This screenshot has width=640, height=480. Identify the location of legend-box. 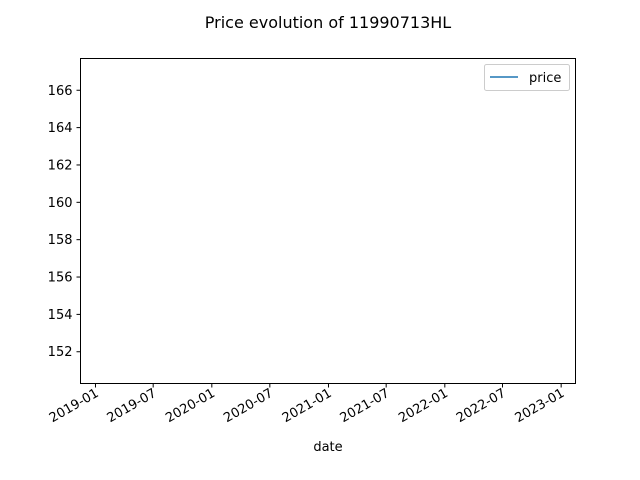
(527, 77).